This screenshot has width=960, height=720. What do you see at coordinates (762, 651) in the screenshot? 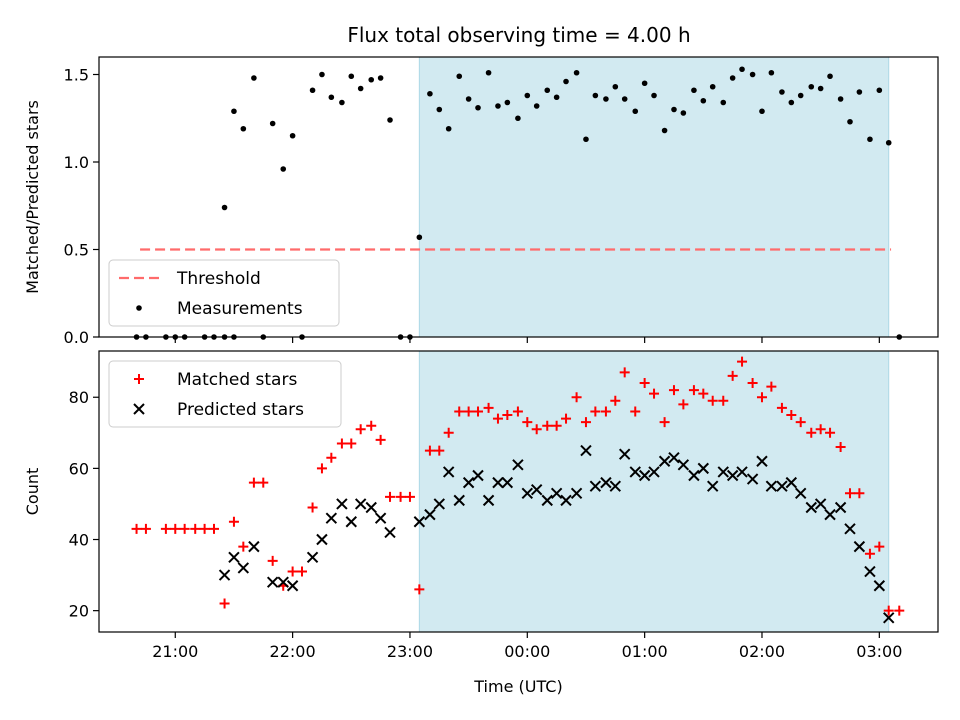
I see `x-tick-label: 02:00` at bounding box center [762, 651].